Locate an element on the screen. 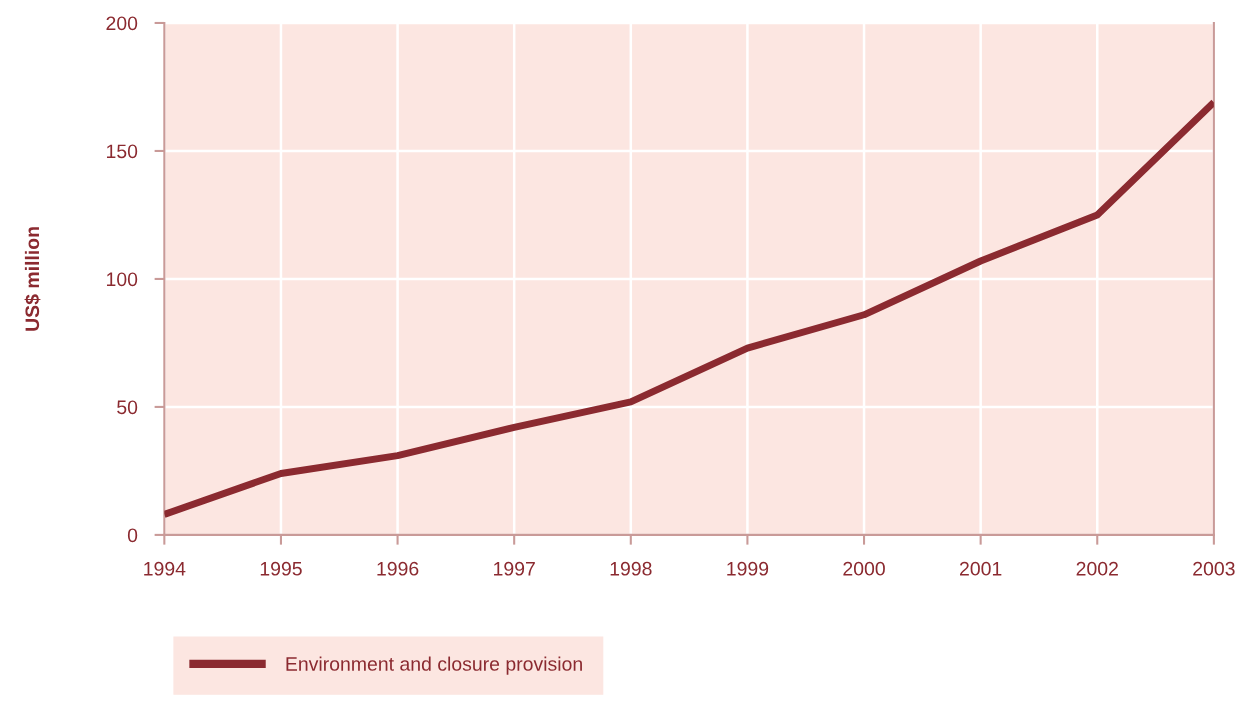  x-tick-label: 1996 is located at coordinates (398, 568).